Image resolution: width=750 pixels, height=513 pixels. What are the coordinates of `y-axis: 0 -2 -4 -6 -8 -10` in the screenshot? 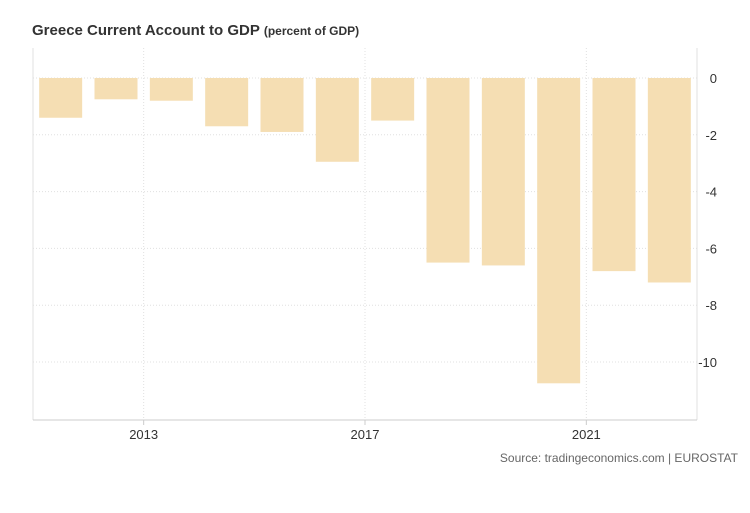 It's located at (707, 220).